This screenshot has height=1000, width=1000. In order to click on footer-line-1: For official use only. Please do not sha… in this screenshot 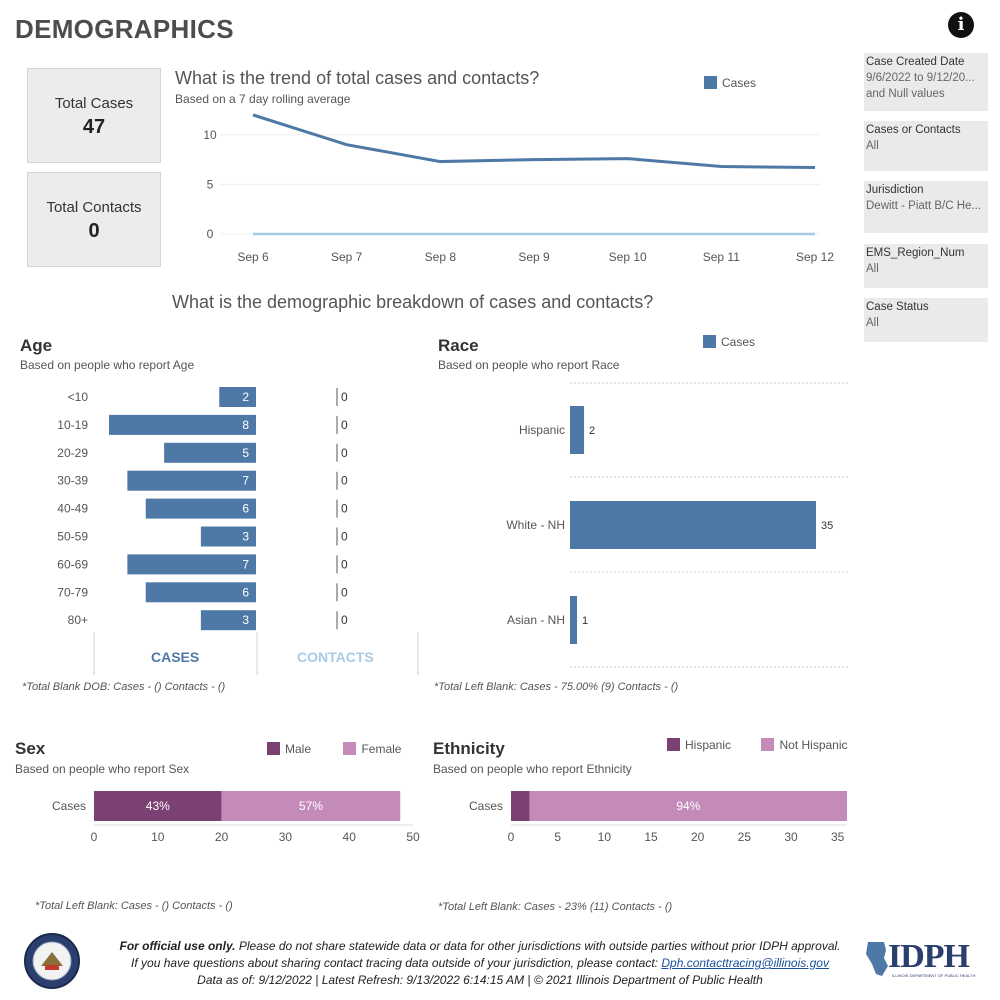, I will do `click(480, 946)`.